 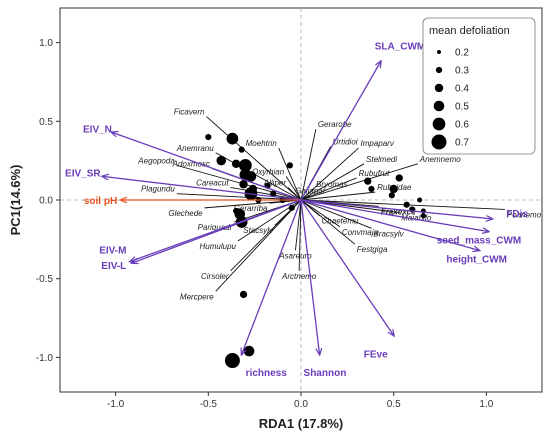 I want to click on arrow-eiv-sr, so click(x=202, y=188).